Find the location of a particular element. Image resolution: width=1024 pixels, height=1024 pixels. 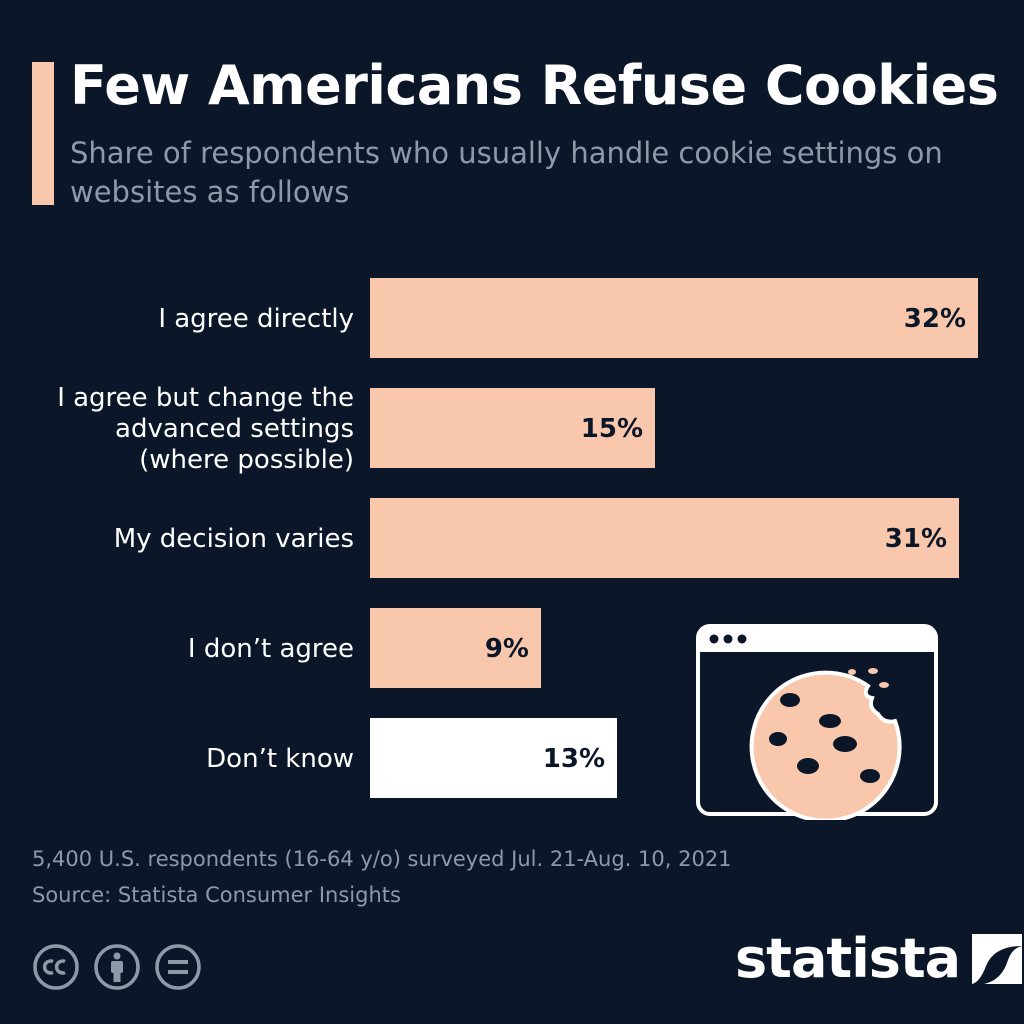

attribution-icon is located at coordinates (117, 967).